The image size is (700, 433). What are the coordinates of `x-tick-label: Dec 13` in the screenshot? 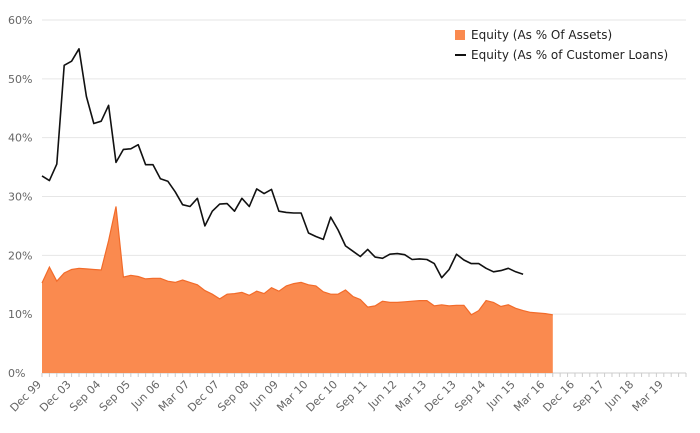 It's located at (440, 396).